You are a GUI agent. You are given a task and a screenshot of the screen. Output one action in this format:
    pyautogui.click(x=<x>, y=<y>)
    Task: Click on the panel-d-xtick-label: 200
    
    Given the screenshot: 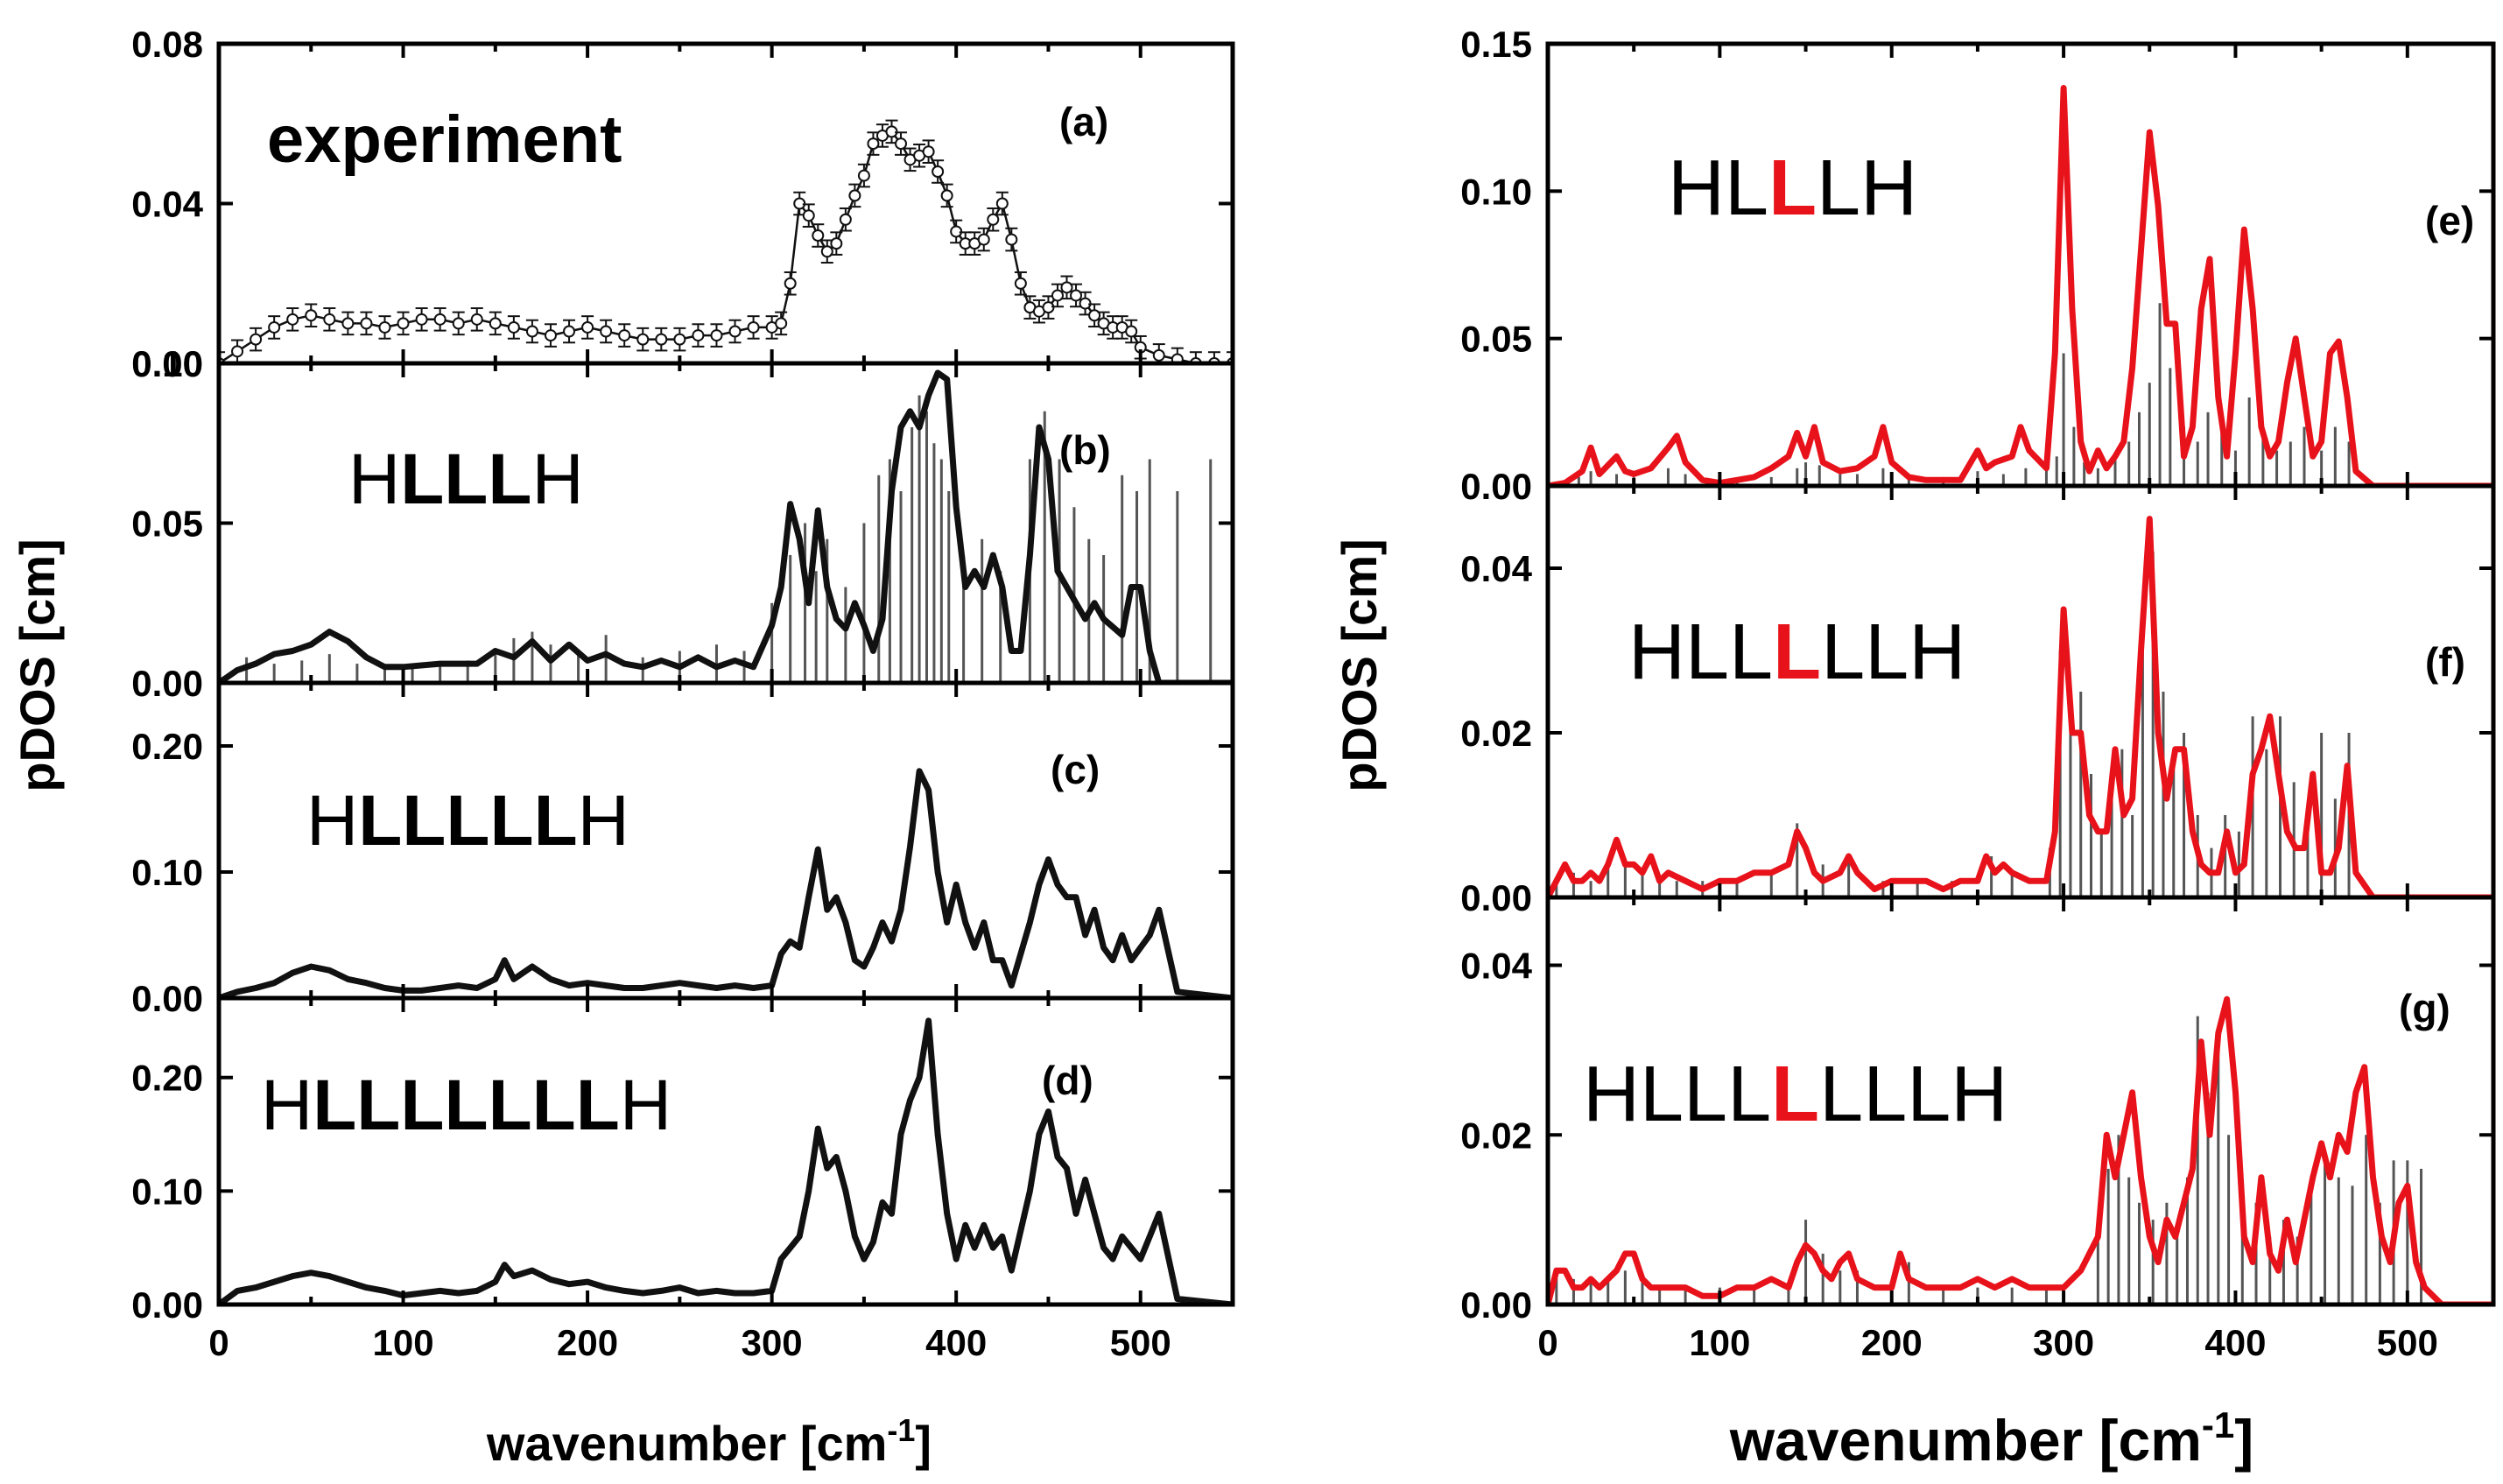 What is the action you would take?
    pyautogui.click(x=587, y=1342)
    